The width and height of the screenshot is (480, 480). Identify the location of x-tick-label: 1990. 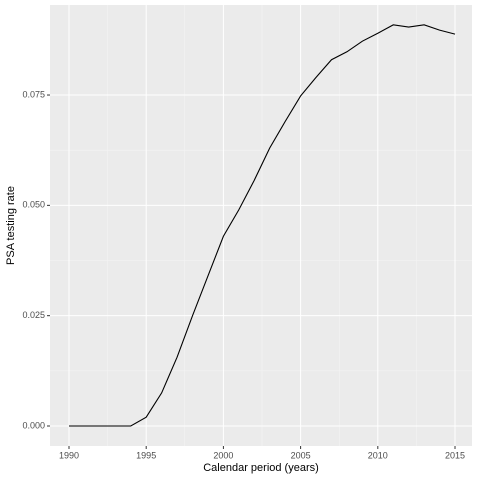
(69, 455).